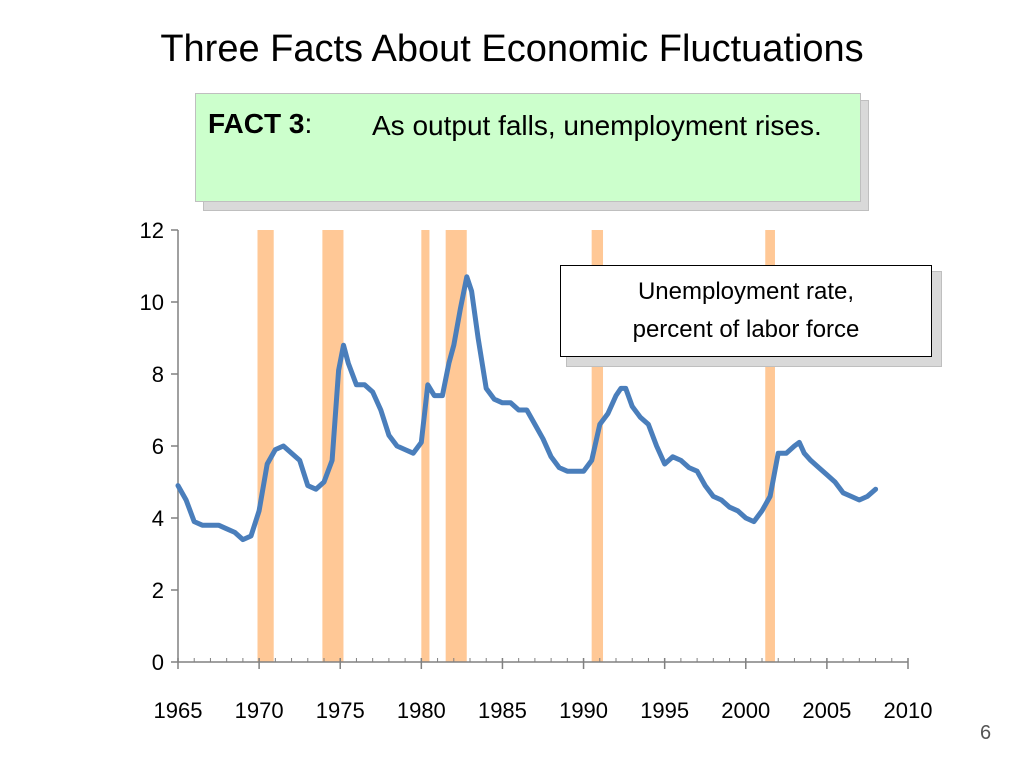  Describe the element at coordinates (746, 329) in the screenshot. I see `legend-line-2: percent of labor force` at that location.